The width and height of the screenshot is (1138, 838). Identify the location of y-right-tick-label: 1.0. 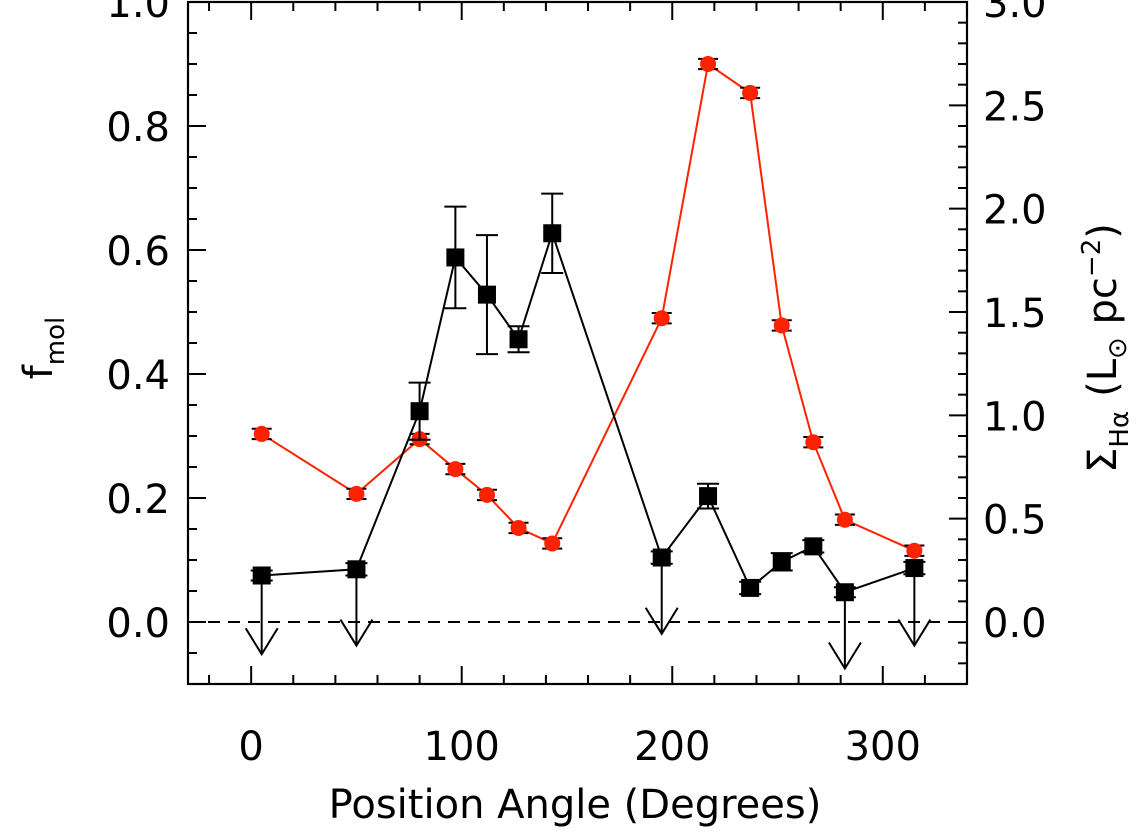
(1015, 417).